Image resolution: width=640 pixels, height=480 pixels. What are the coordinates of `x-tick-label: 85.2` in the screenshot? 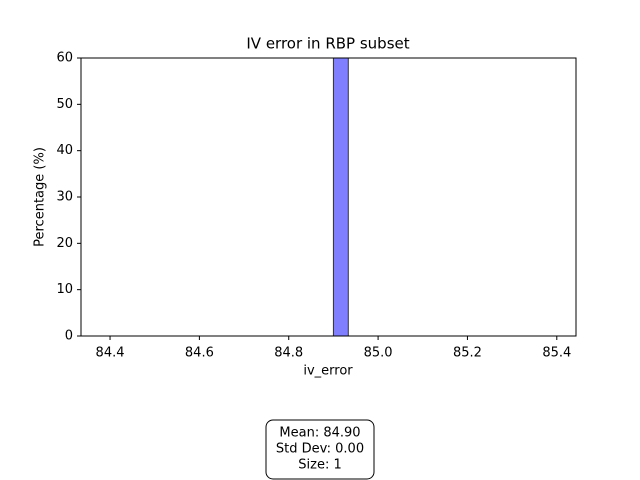 It's located at (467, 353).